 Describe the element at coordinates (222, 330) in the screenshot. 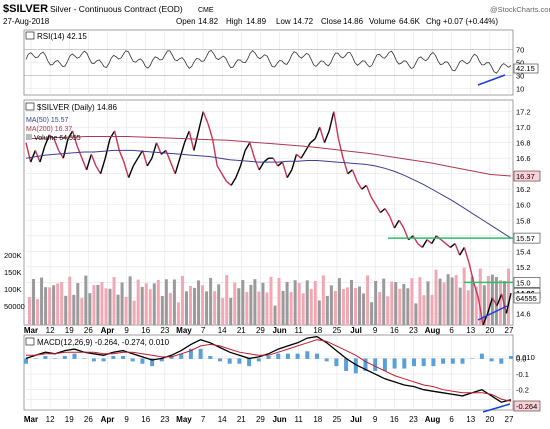

I see `x-tick-label: 14` at that location.